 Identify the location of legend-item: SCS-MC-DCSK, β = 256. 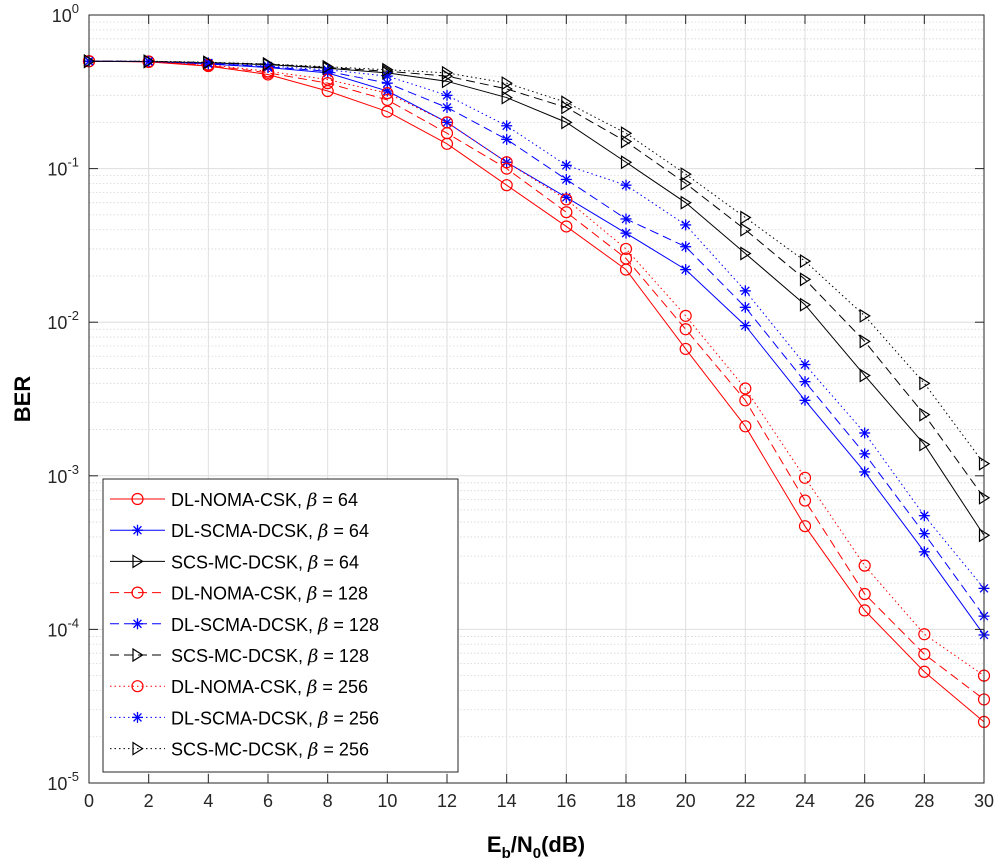
(239, 750).